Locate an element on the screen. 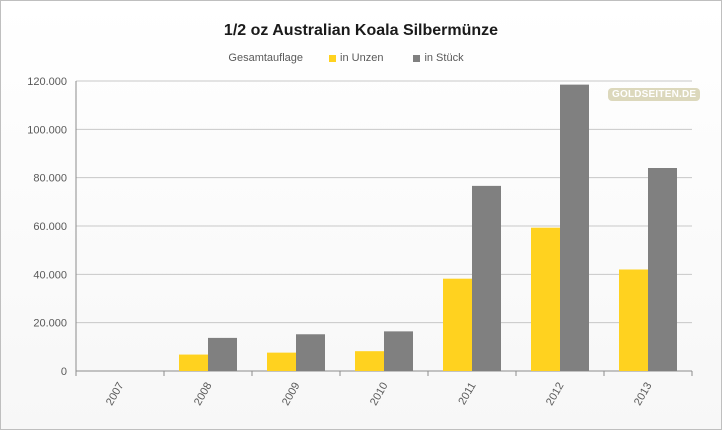 Image resolution: width=722 pixels, height=430 pixels. legend-title: Gesamtauflage is located at coordinates (266, 58).